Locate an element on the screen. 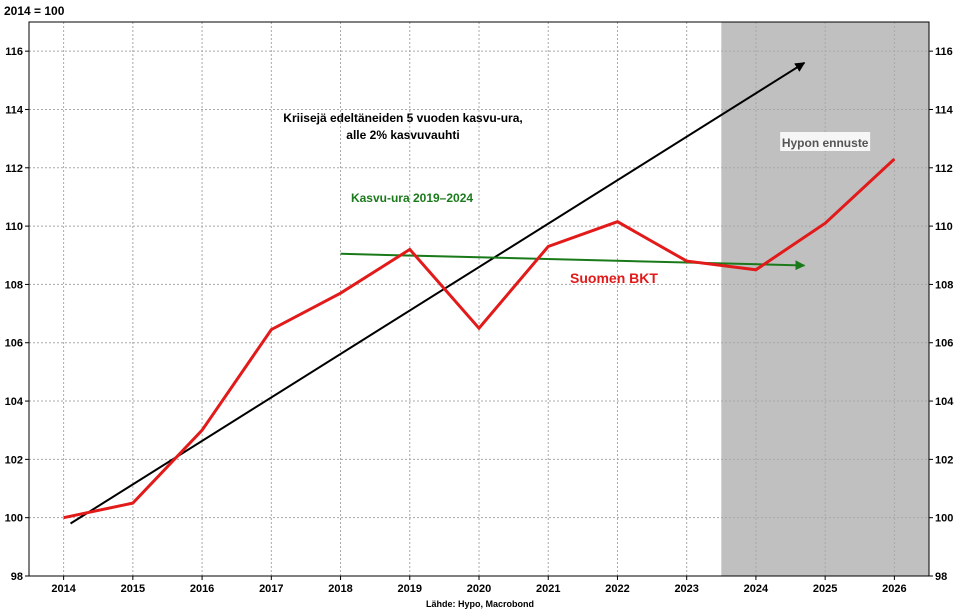 Image resolution: width=960 pixels, height=615 pixels. ytick-label-left: 98 is located at coordinates (17, 577).